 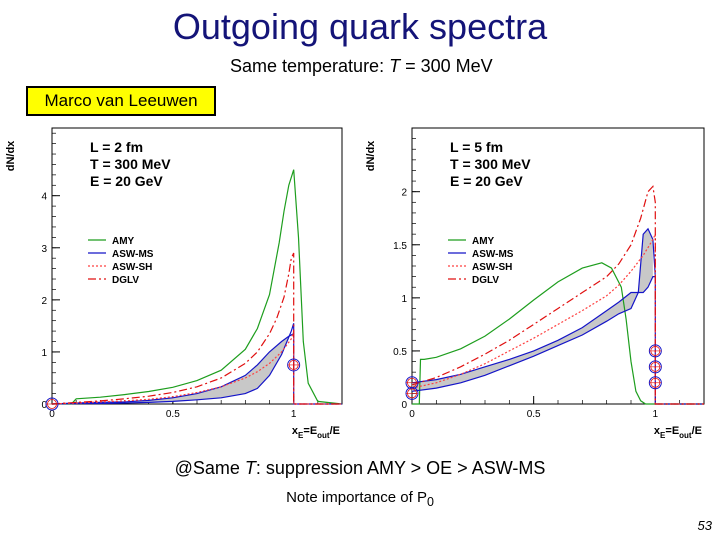 I want to click on series-line-amy, so click(x=558, y=333).